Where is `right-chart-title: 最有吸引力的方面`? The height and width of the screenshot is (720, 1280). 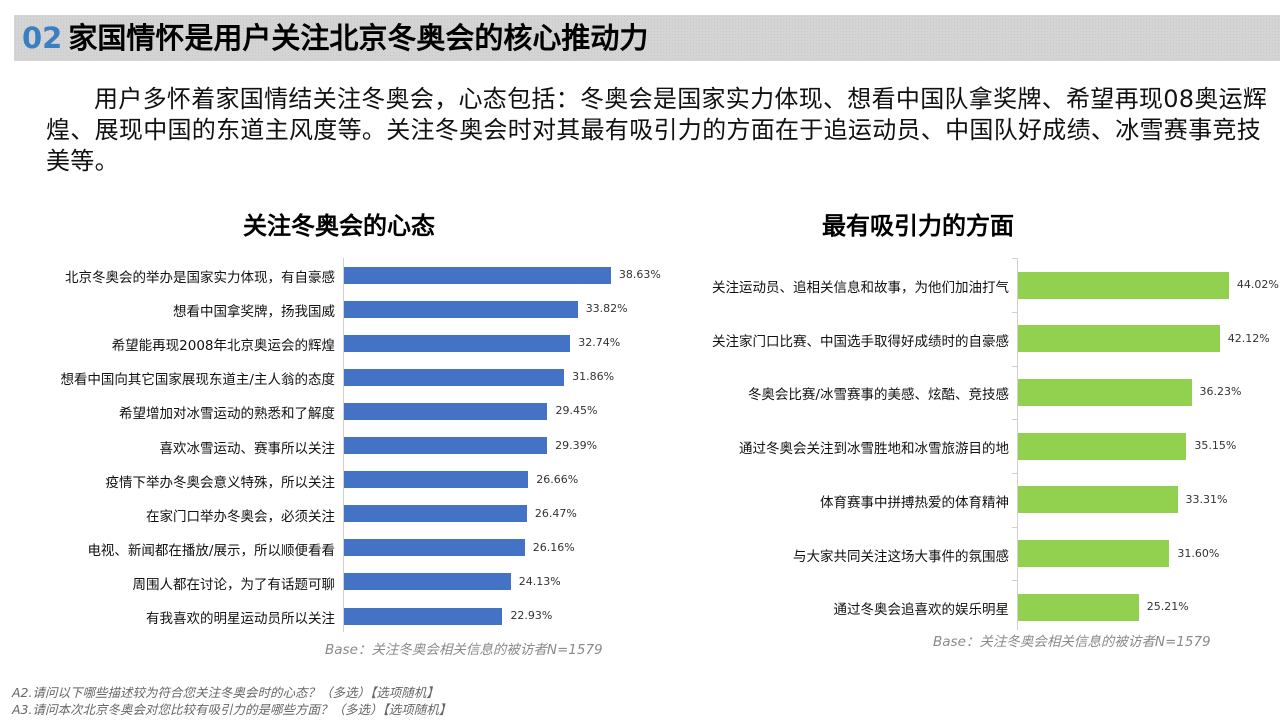
right-chart-title: 最有吸引力的方面 is located at coordinates (918, 226).